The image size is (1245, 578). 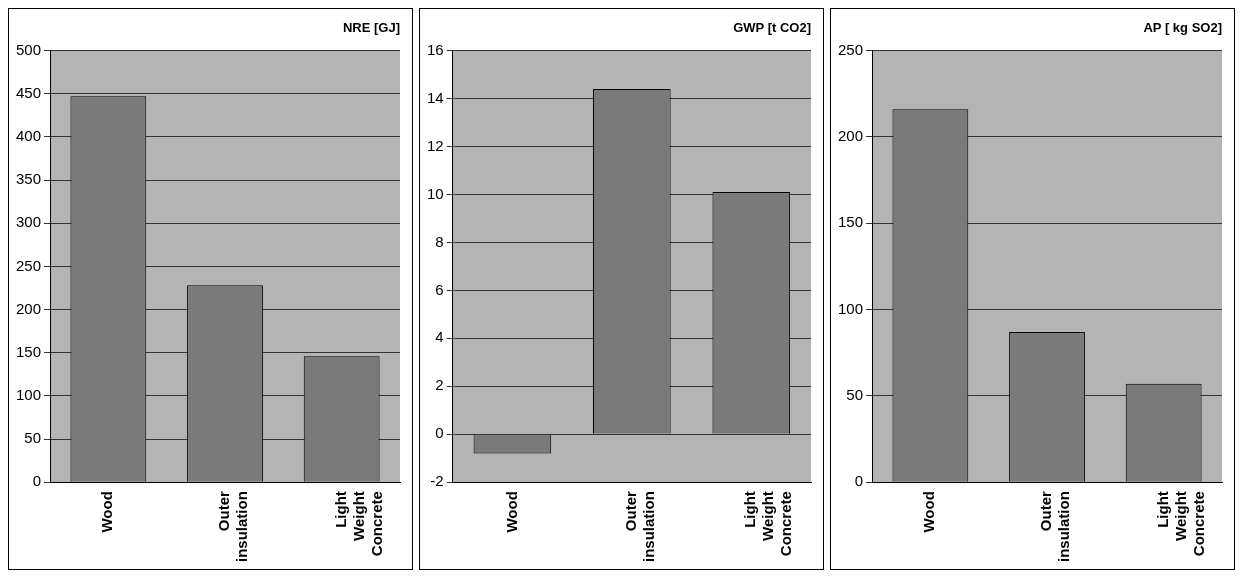 What do you see at coordinates (1182, 28) in the screenshot?
I see `chart-title: AP [ kg SO2]` at bounding box center [1182, 28].